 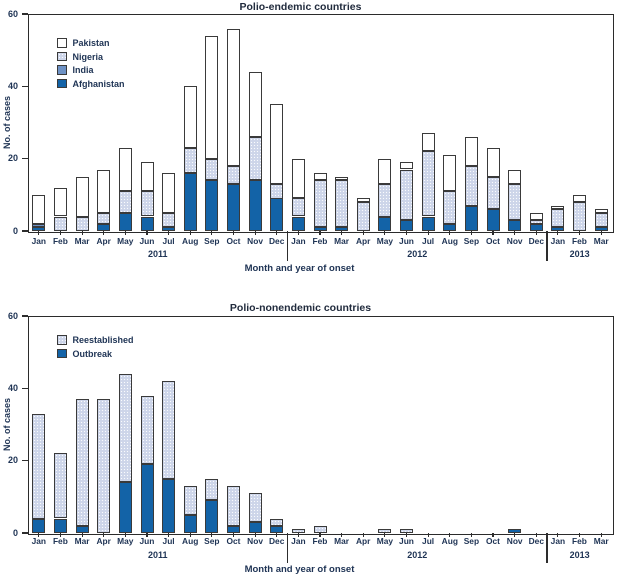 What do you see at coordinates (190, 541) in the screenshot?
I see `x-tick-label: Aug` at bounding box center [190, 541].